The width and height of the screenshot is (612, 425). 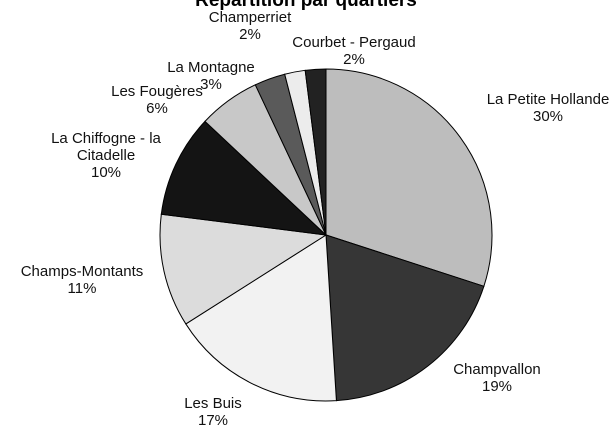 What do you see at coordinates (250, 17) in the screenshot?
I see `category-label: Champerriet` at bounding box center [250, 17].